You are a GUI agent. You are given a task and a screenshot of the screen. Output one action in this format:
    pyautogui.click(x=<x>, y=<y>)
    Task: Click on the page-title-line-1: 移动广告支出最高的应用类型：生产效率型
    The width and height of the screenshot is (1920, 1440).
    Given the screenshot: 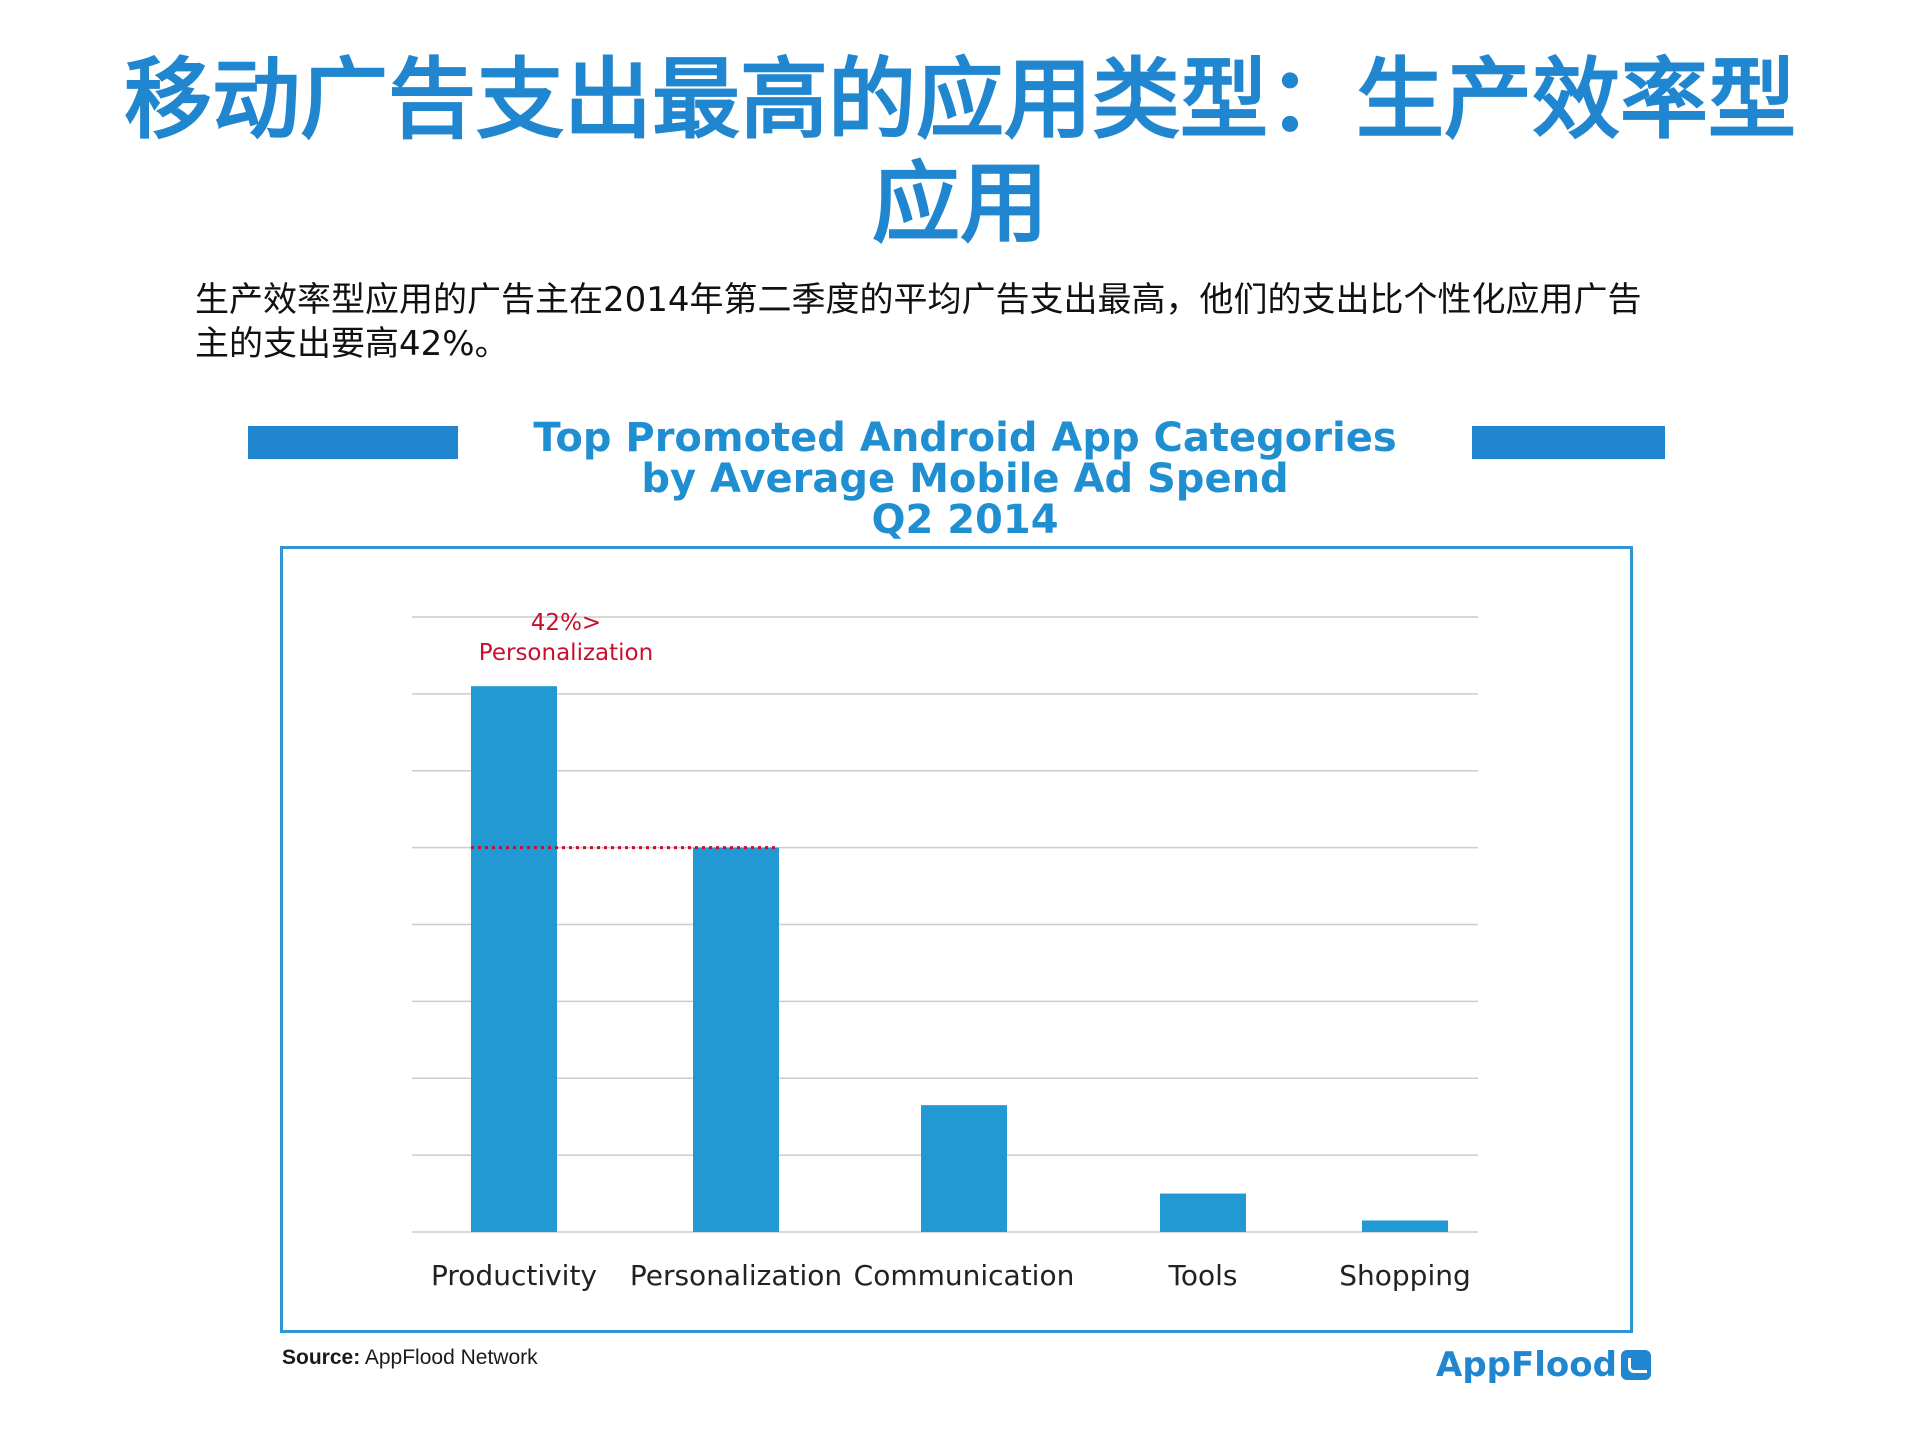 What is the action you would take?
    pyautogui.click(x=959, y=99)
    